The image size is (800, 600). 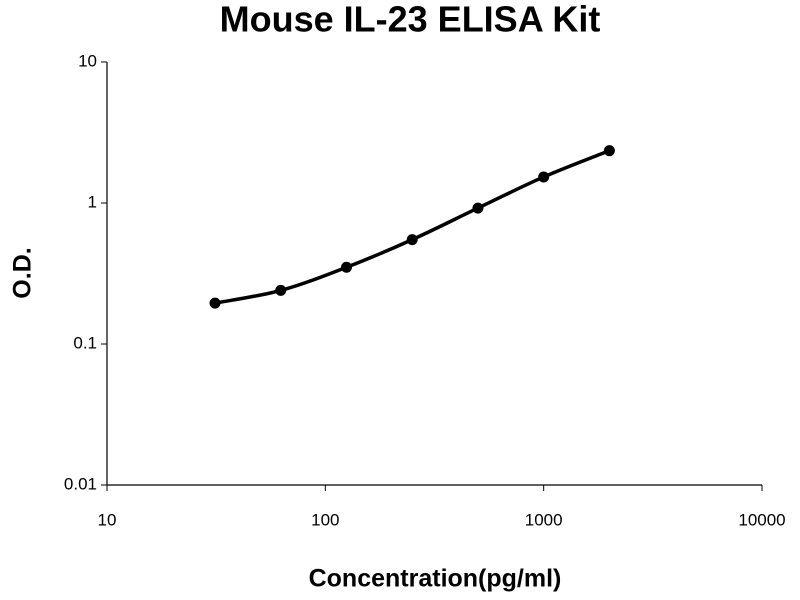 I want to click on x-tick-label: 10000, so click(x=761, y=519).